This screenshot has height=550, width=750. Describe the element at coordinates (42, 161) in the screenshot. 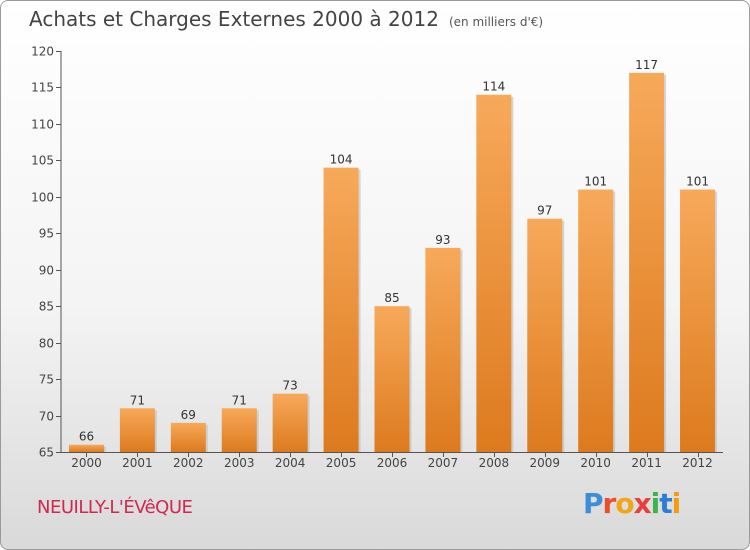

I see `y-tick-label: 105` at that location.